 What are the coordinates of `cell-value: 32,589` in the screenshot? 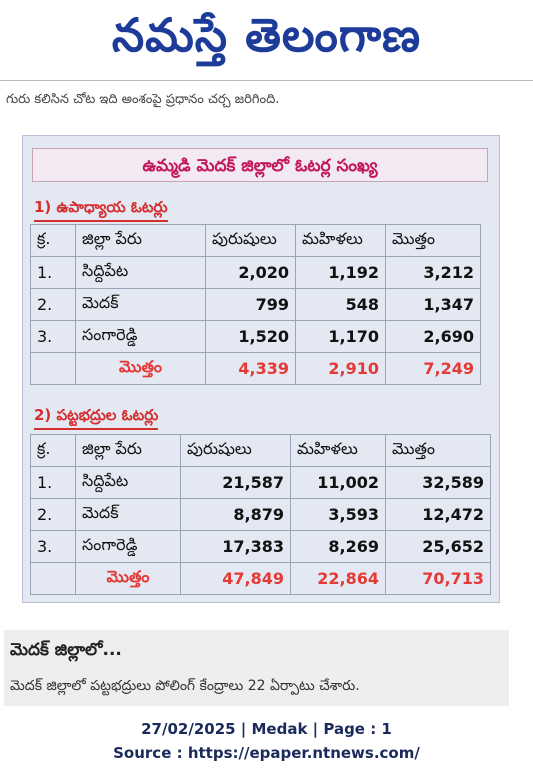 It's located at (438, 482).